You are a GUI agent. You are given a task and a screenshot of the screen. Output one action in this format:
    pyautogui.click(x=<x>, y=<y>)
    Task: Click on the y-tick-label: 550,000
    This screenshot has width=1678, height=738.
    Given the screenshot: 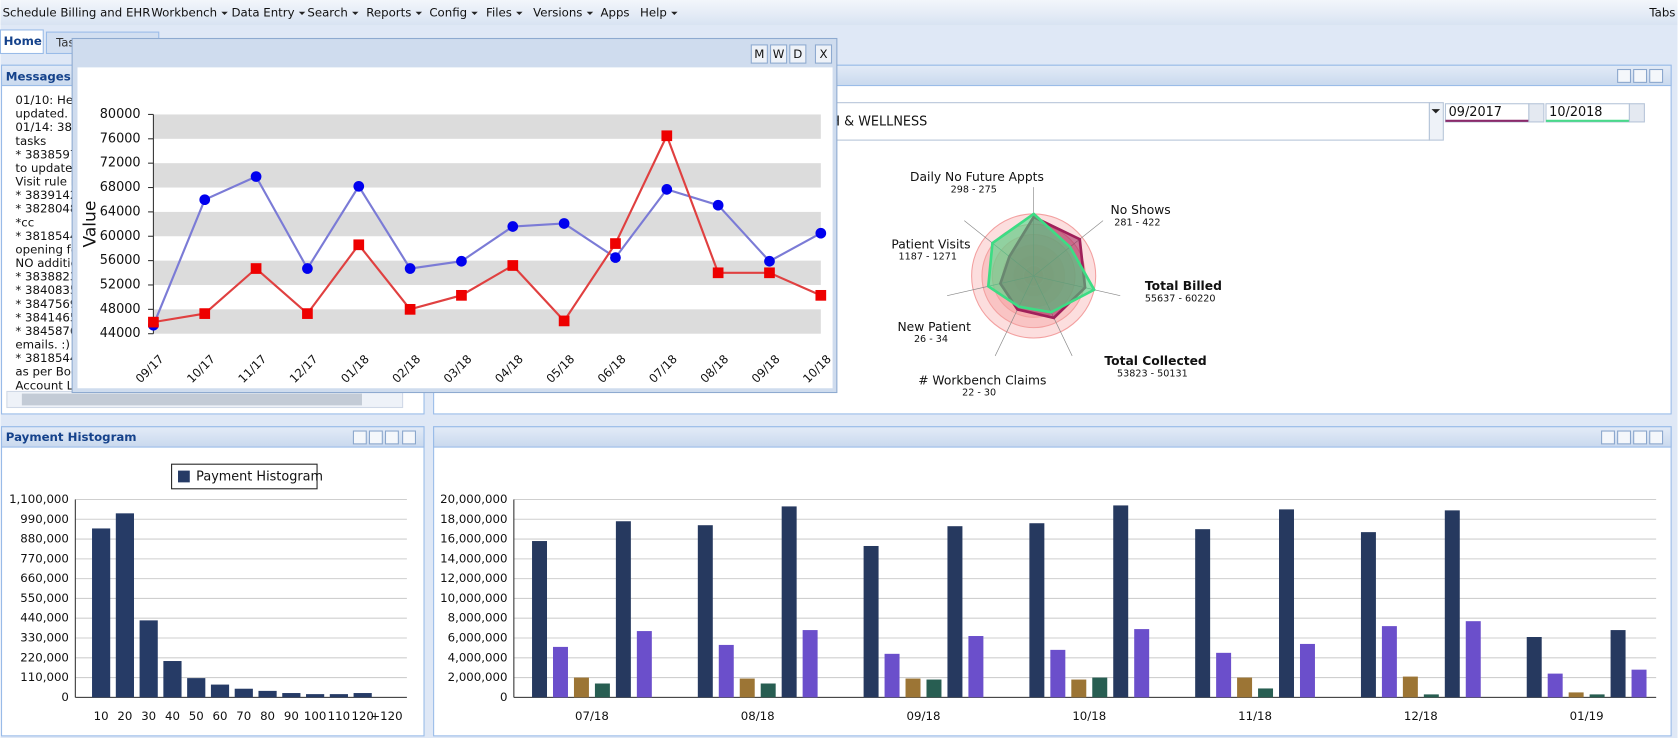 What is the action you would take?
    pyautogui.click(x=44, y=598)
    